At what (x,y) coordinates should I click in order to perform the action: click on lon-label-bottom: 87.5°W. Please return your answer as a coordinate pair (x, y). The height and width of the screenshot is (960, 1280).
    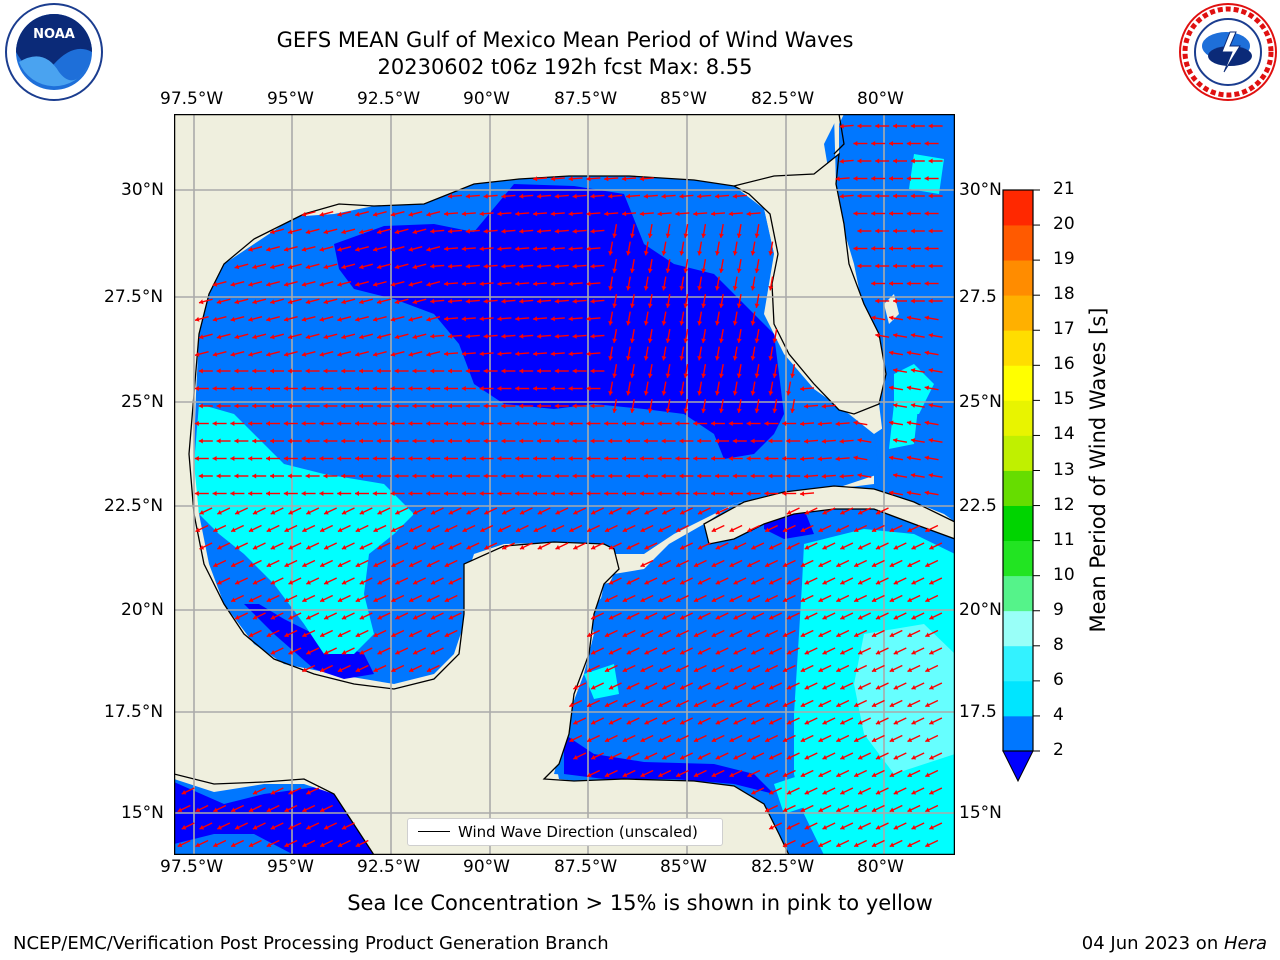
    Looking at the image, I should click on (586, 867).